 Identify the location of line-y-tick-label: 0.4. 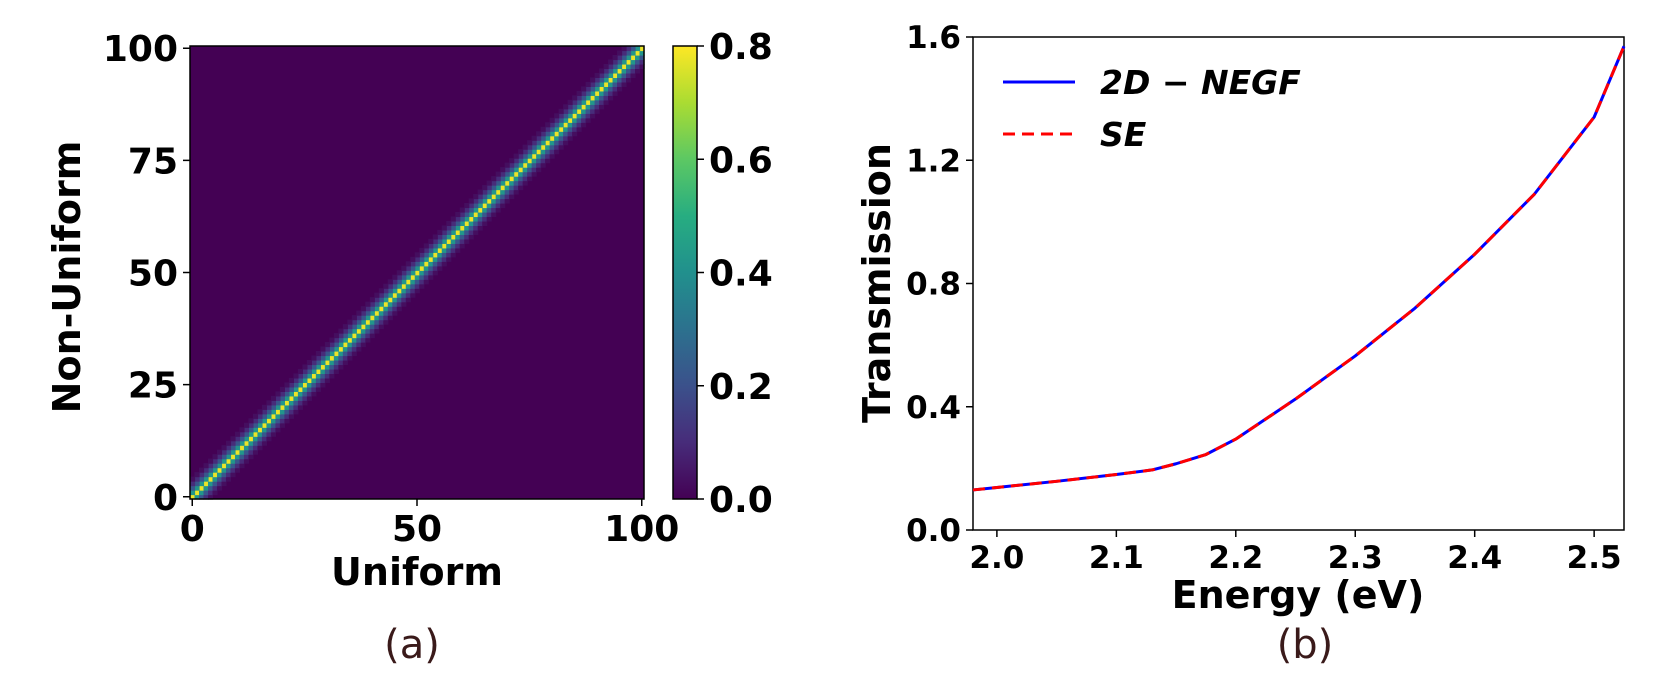
(933, 408).